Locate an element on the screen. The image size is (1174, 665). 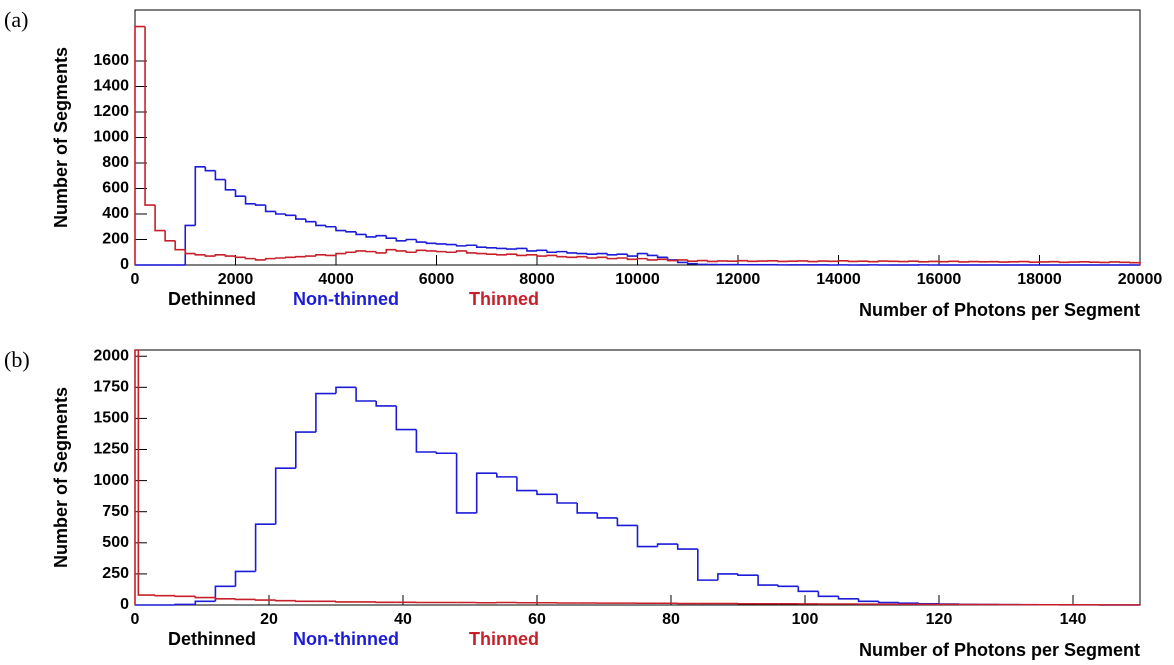
x-tick-label: 20 is located at coordinates (269, 619).